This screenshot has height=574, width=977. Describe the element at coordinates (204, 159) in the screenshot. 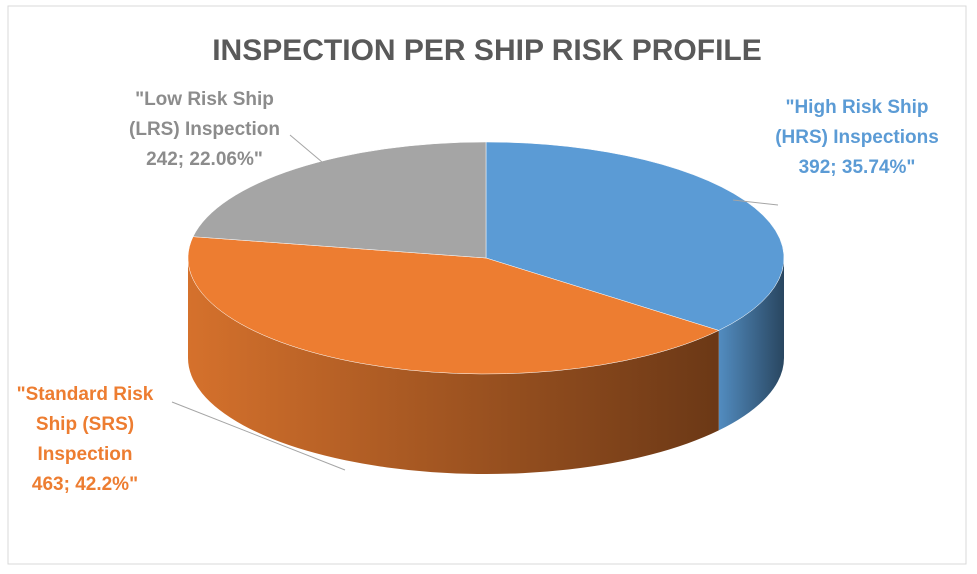

I see `label-value: 242; 22.06%"` at that location.